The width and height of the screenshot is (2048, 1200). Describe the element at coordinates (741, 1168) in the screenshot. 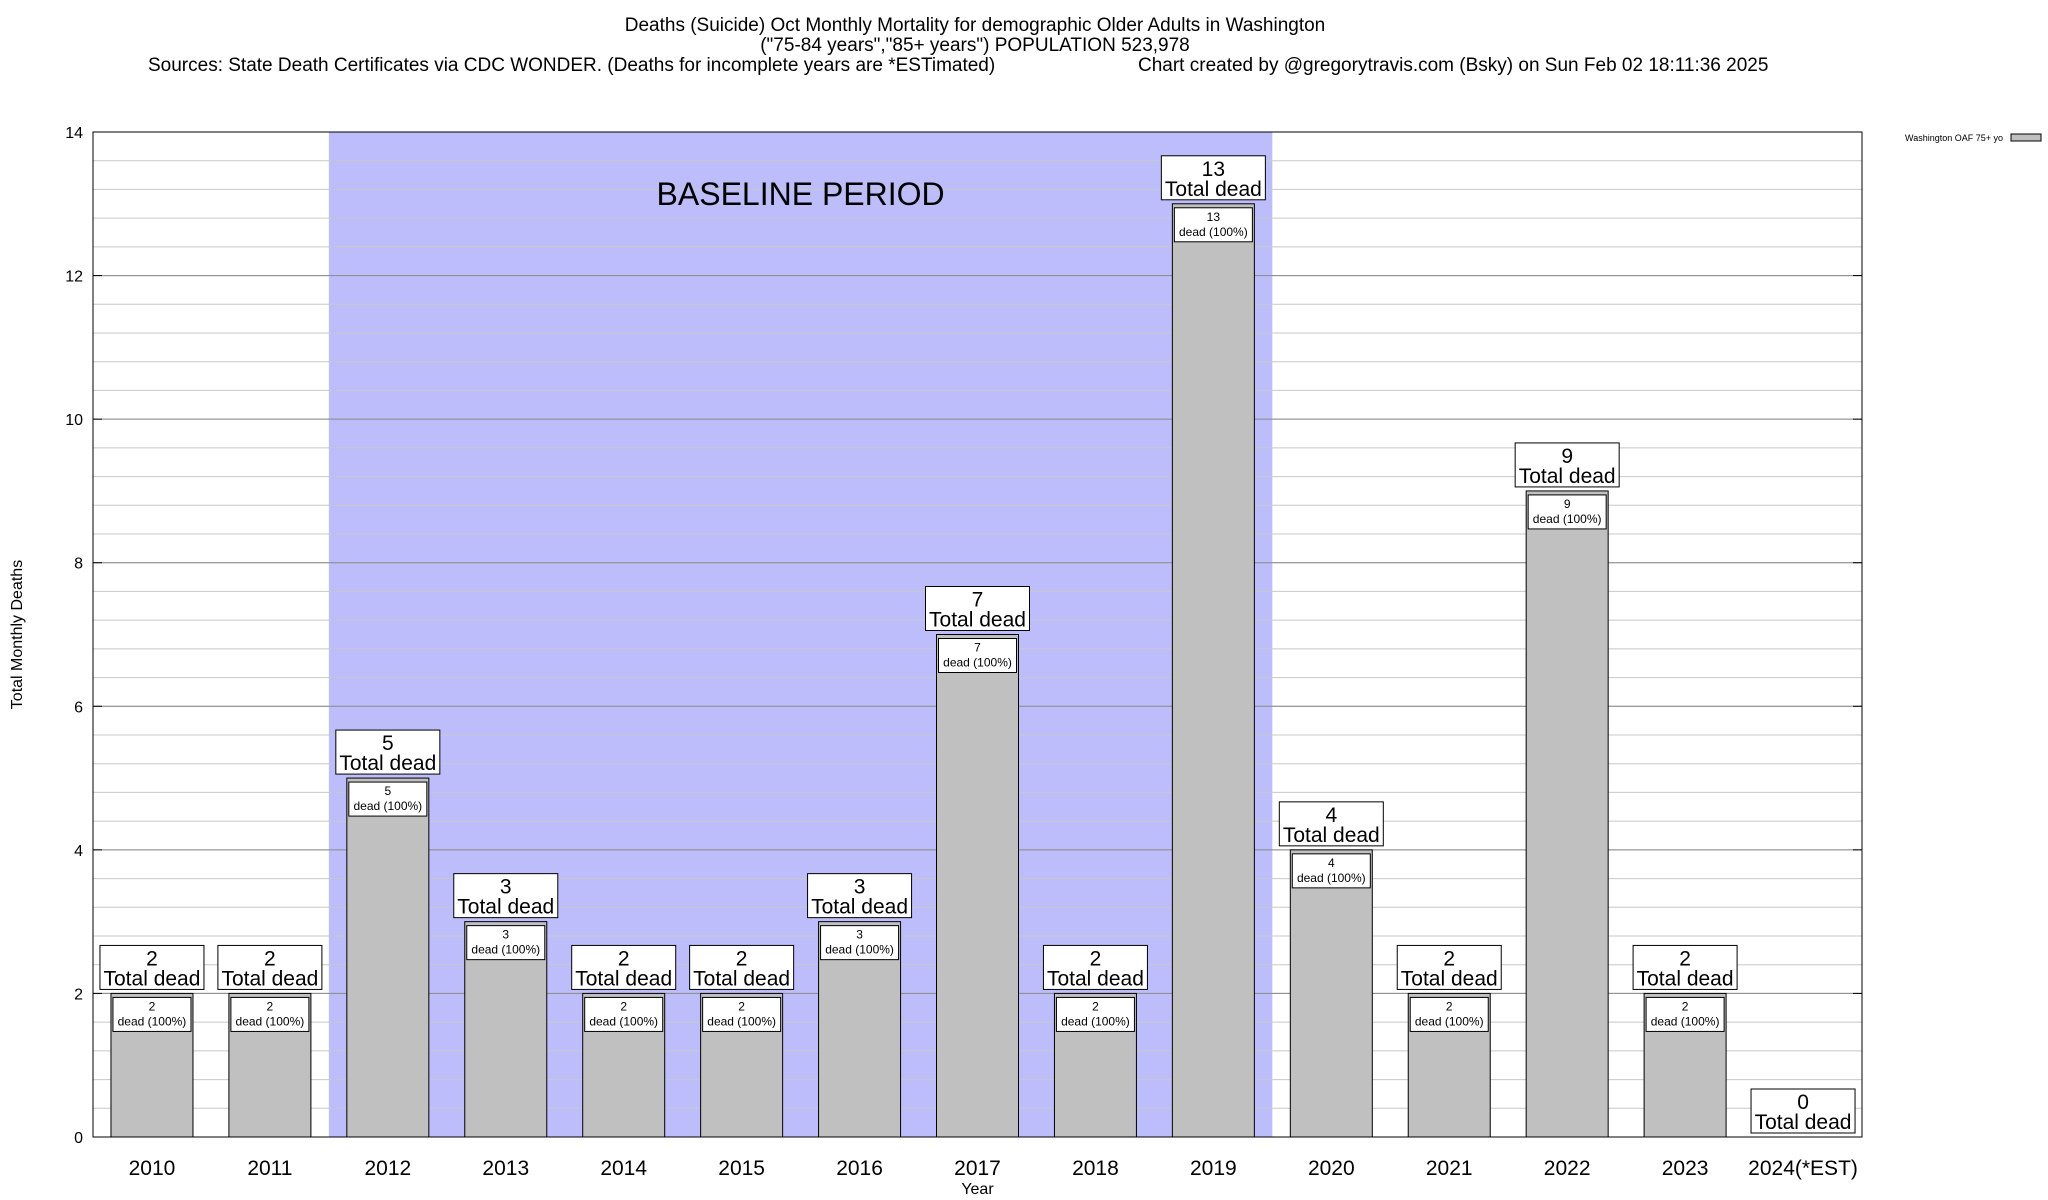

I see `x-tick-label: 2015` at that location.